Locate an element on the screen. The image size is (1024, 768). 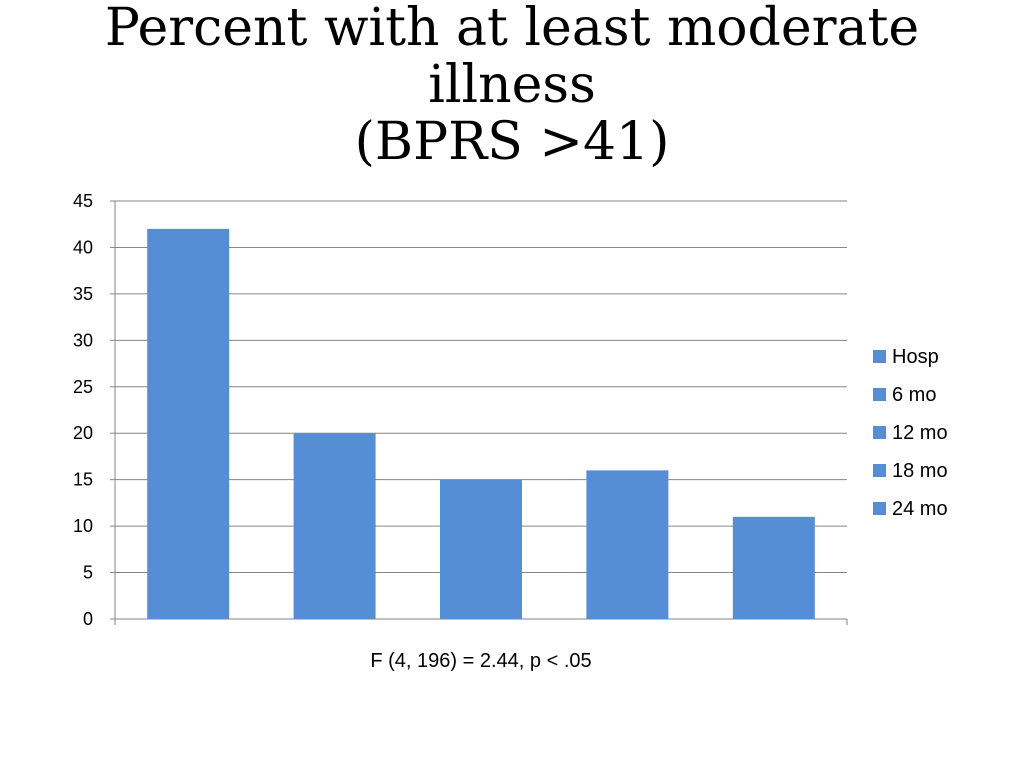
legend-label: 24 mo is located at coordinates (920, 509).